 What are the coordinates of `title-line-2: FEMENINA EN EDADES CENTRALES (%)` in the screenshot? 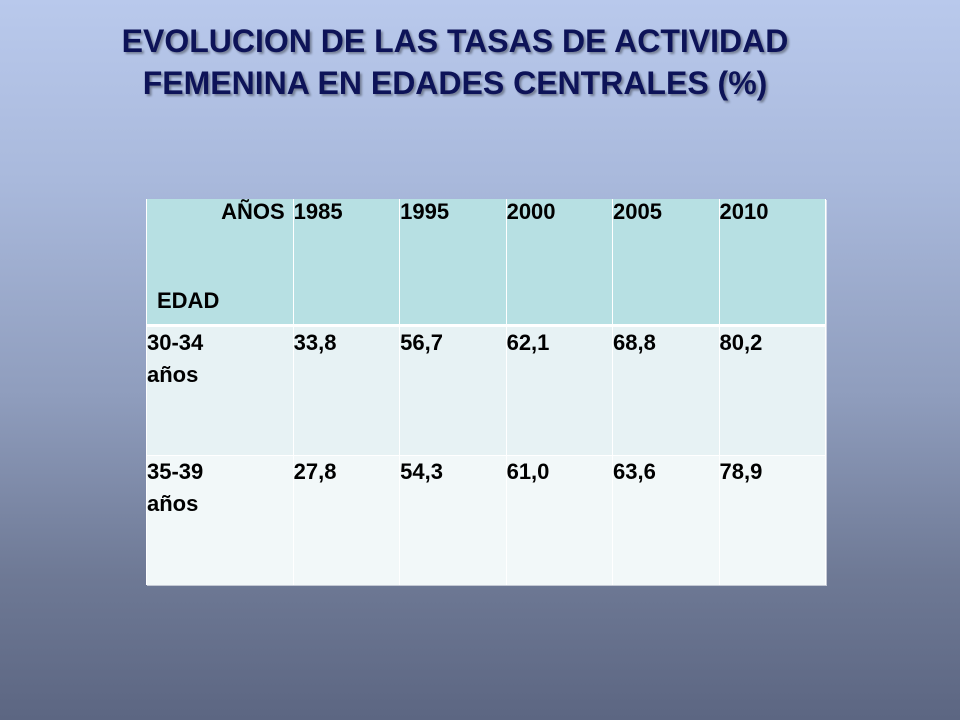 It's located at (455, 83).